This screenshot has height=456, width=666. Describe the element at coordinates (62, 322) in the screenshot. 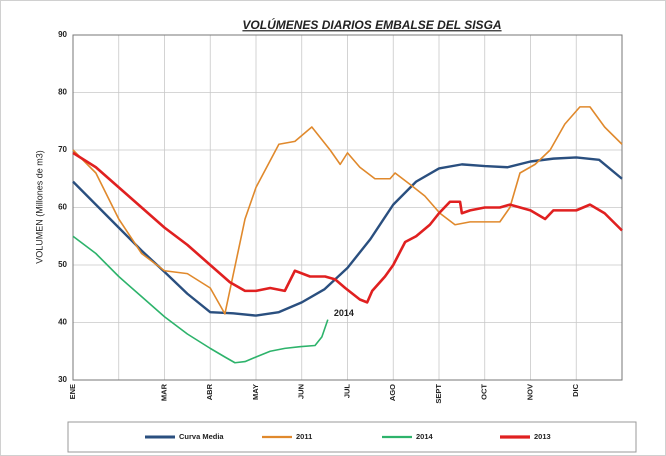

I see `y-tick-label: 40` at that location.